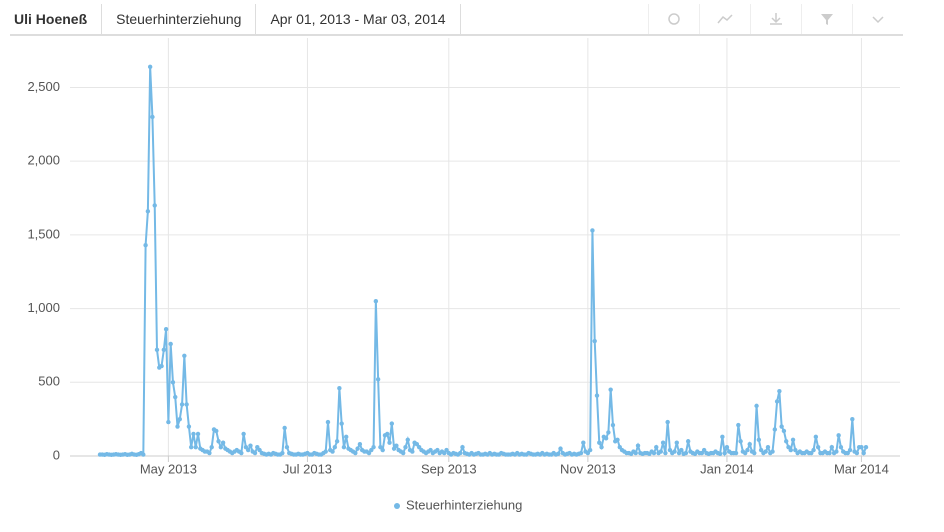 The width and height of the screenshot is (944, 532). What do you see at coordinates (727, 468) in the screenshot?
I see `x-tick-label: Jan 2014` at bounding box center [727, 468].